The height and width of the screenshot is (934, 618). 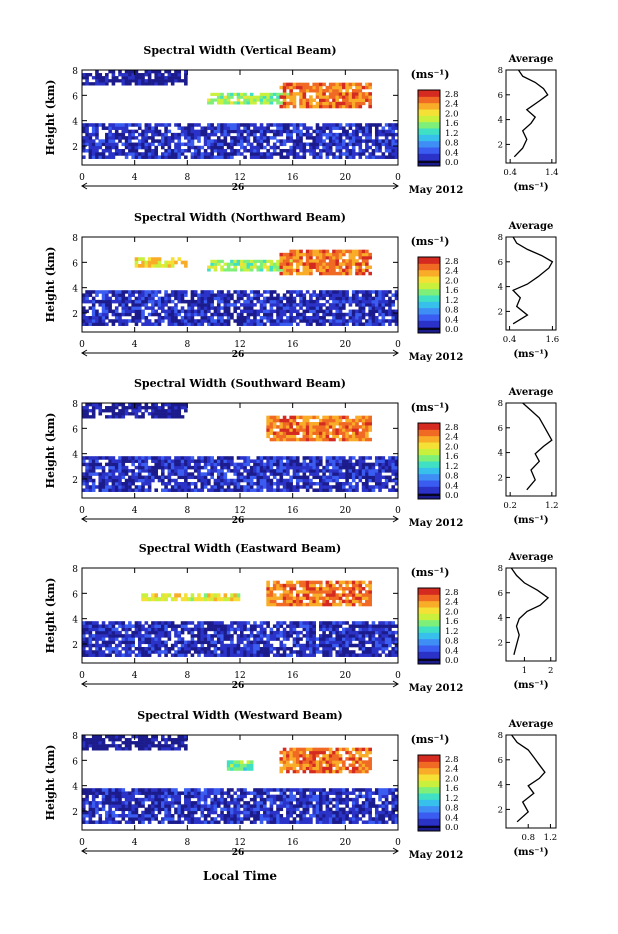 I want to click on colorbar-tick-label: 2.4, so click(x=452, y=438).